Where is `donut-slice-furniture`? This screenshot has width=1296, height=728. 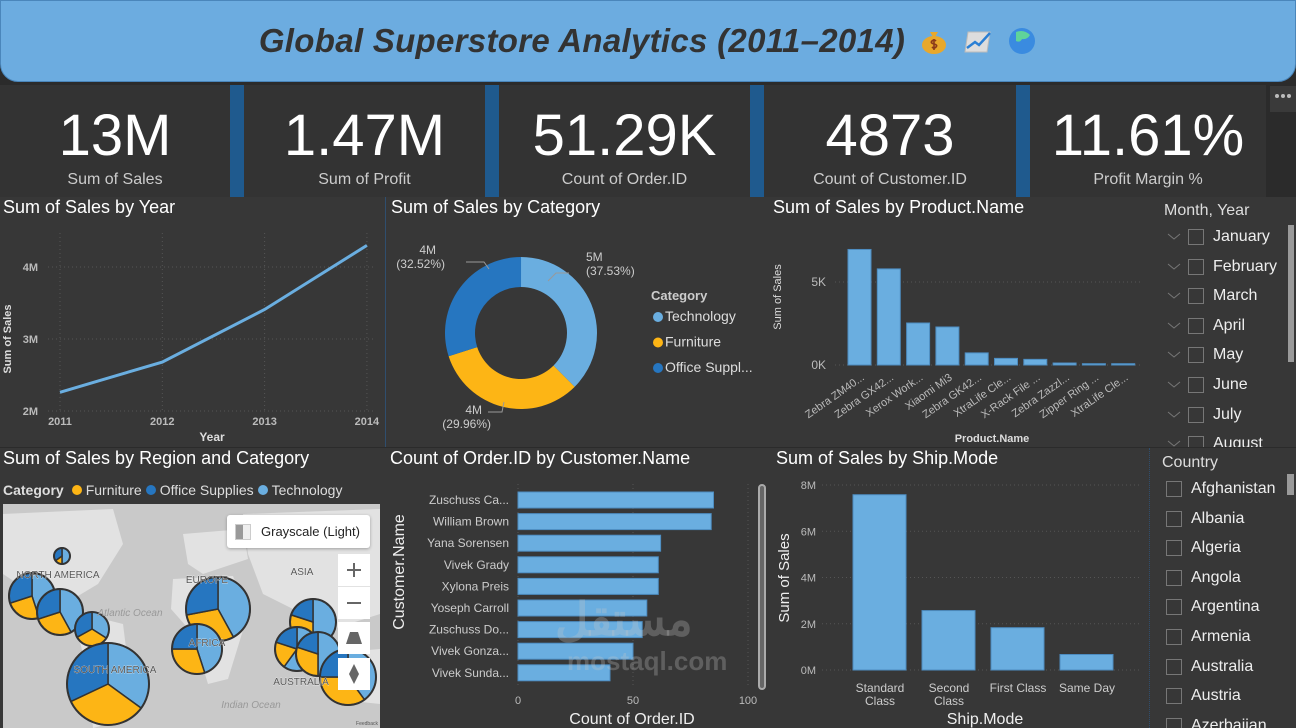 donut-slice-furniture is located at coordinates (511, 378).